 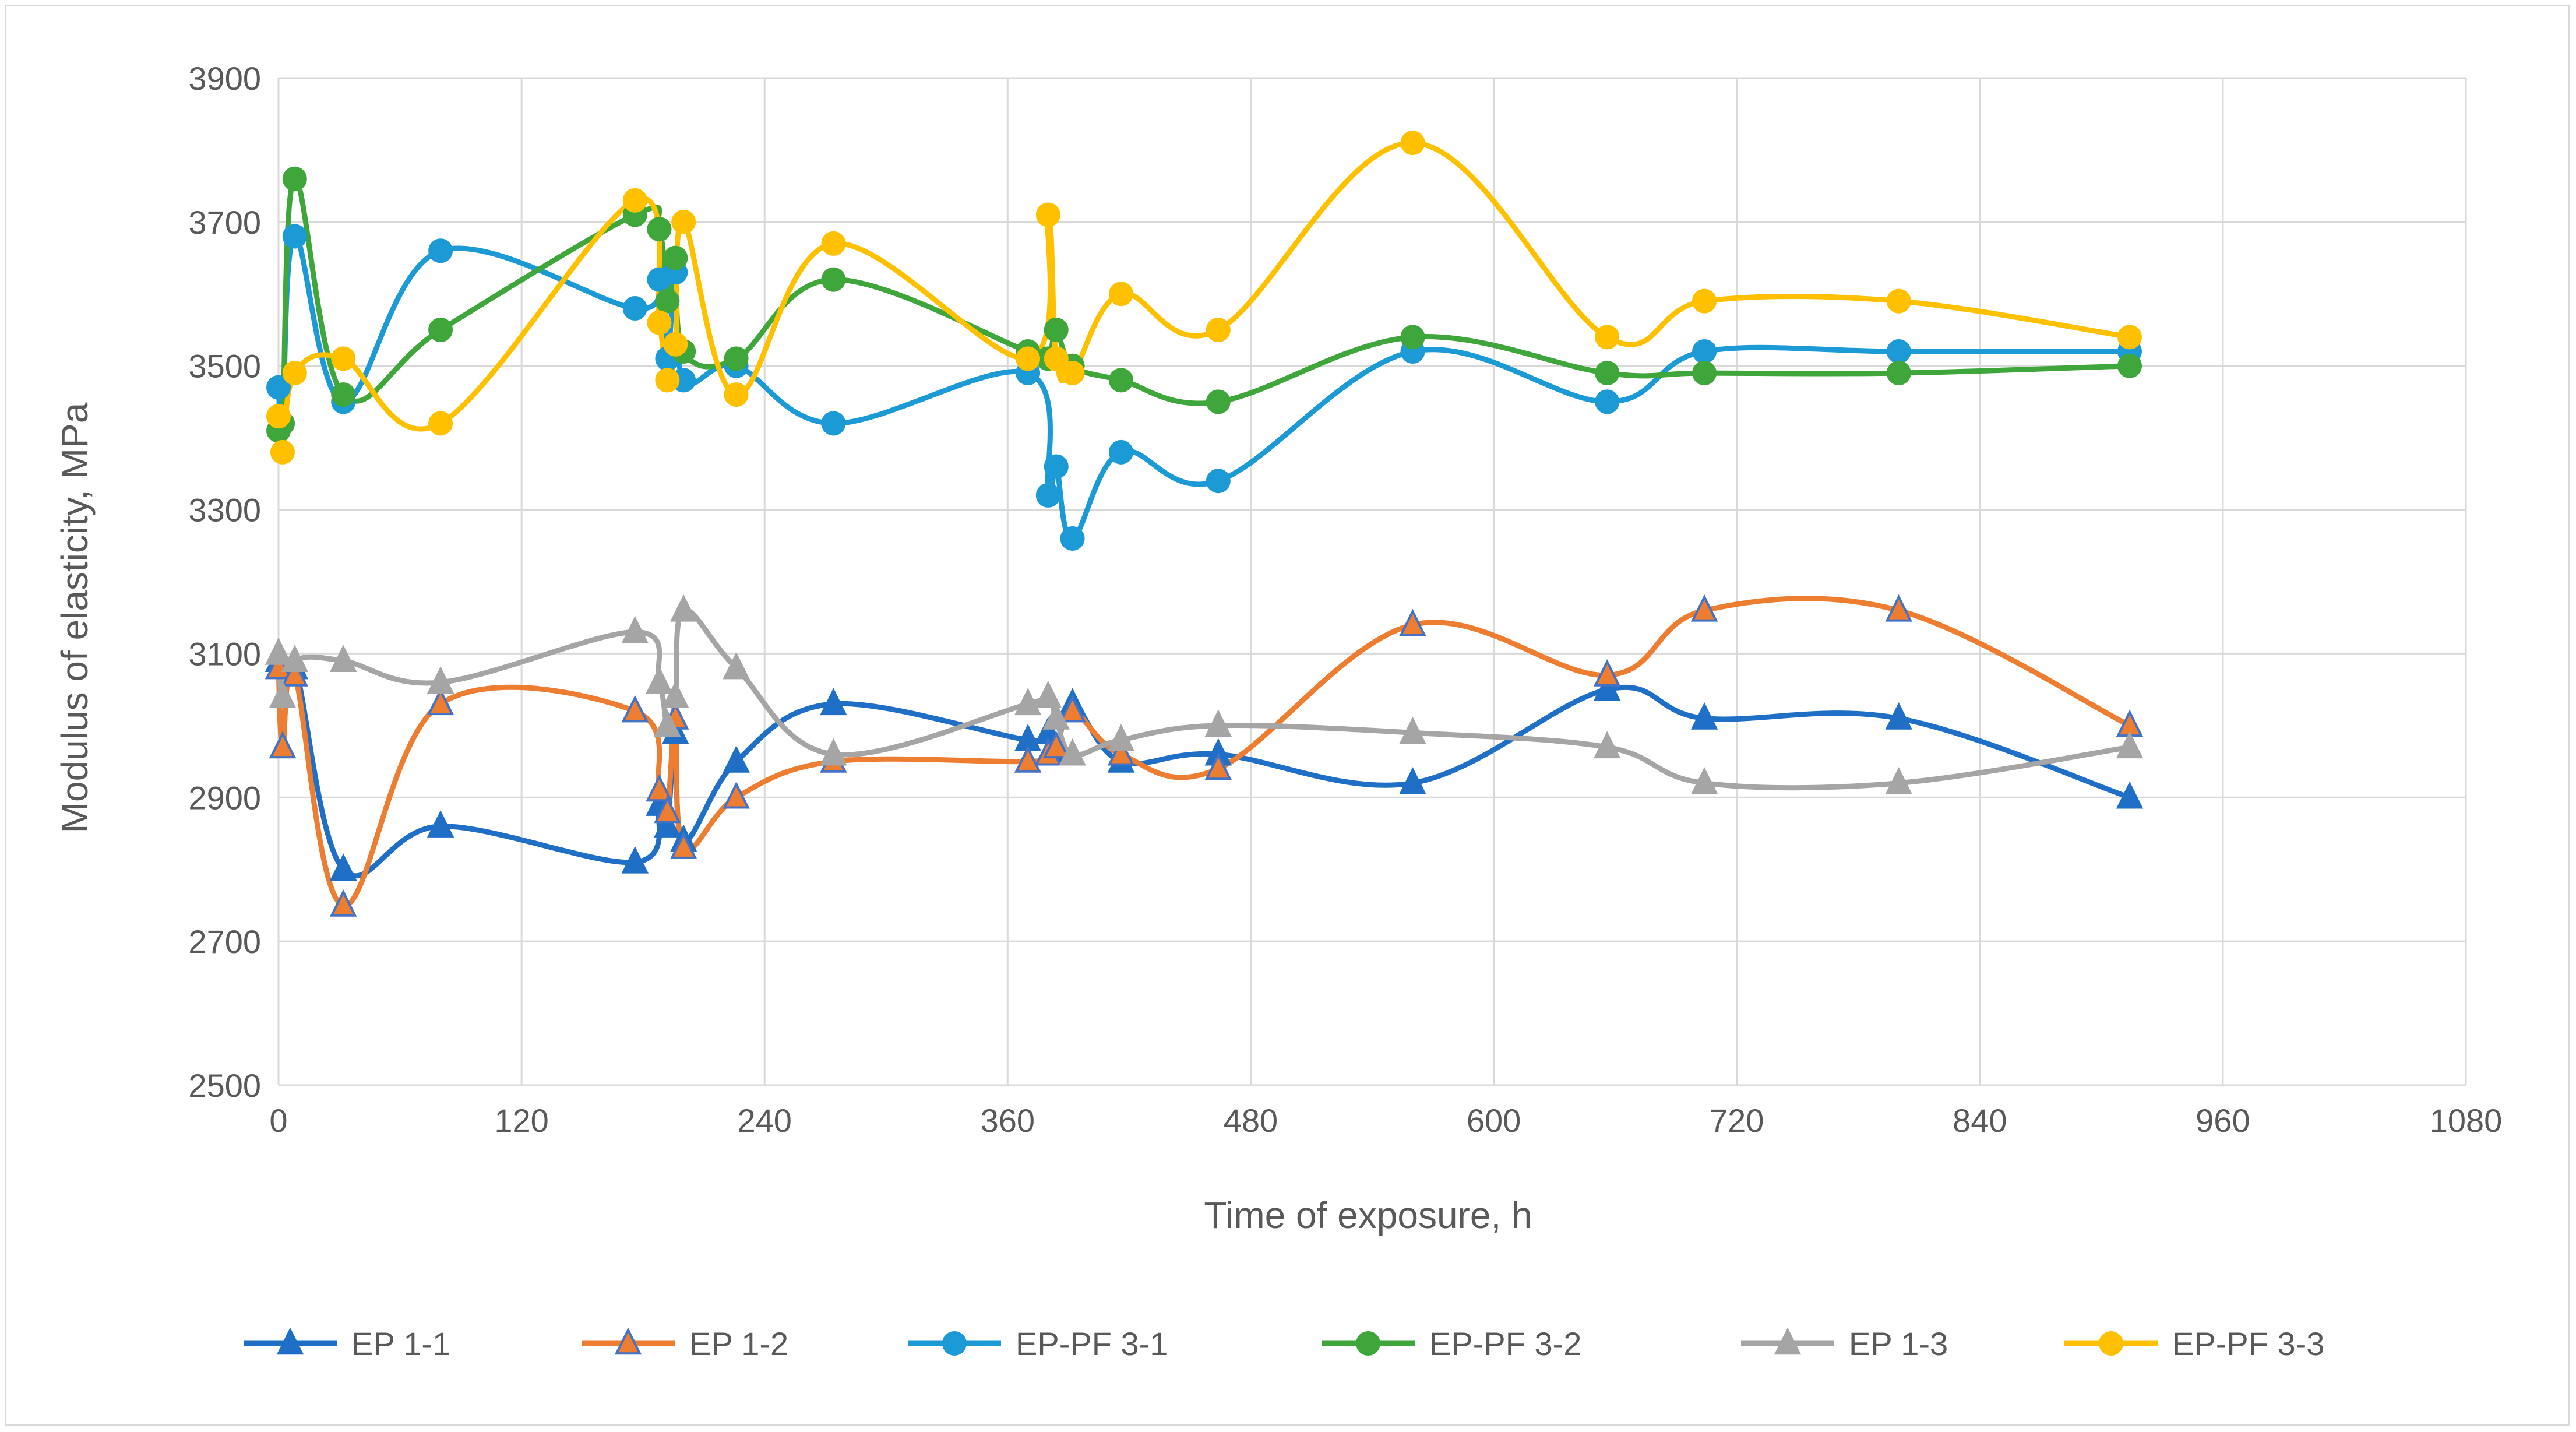 What do you see at coordinates (224, 510) in the screenshot?
I see `y-tick-label: 3300` at bounding box center [224, 510].